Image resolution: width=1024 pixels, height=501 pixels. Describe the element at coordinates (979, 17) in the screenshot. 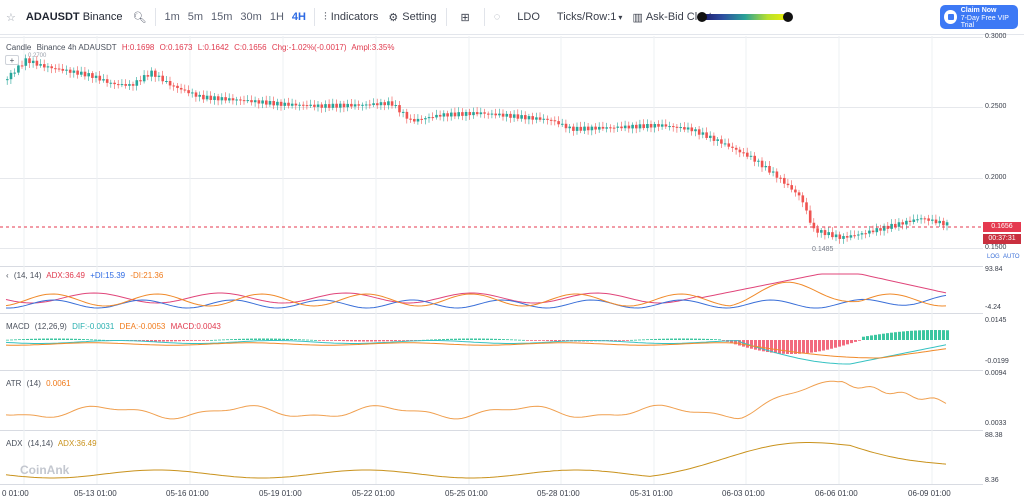

I see `claim-vip-button: Claim Now 7-Day Free VIP Trial` at that location.